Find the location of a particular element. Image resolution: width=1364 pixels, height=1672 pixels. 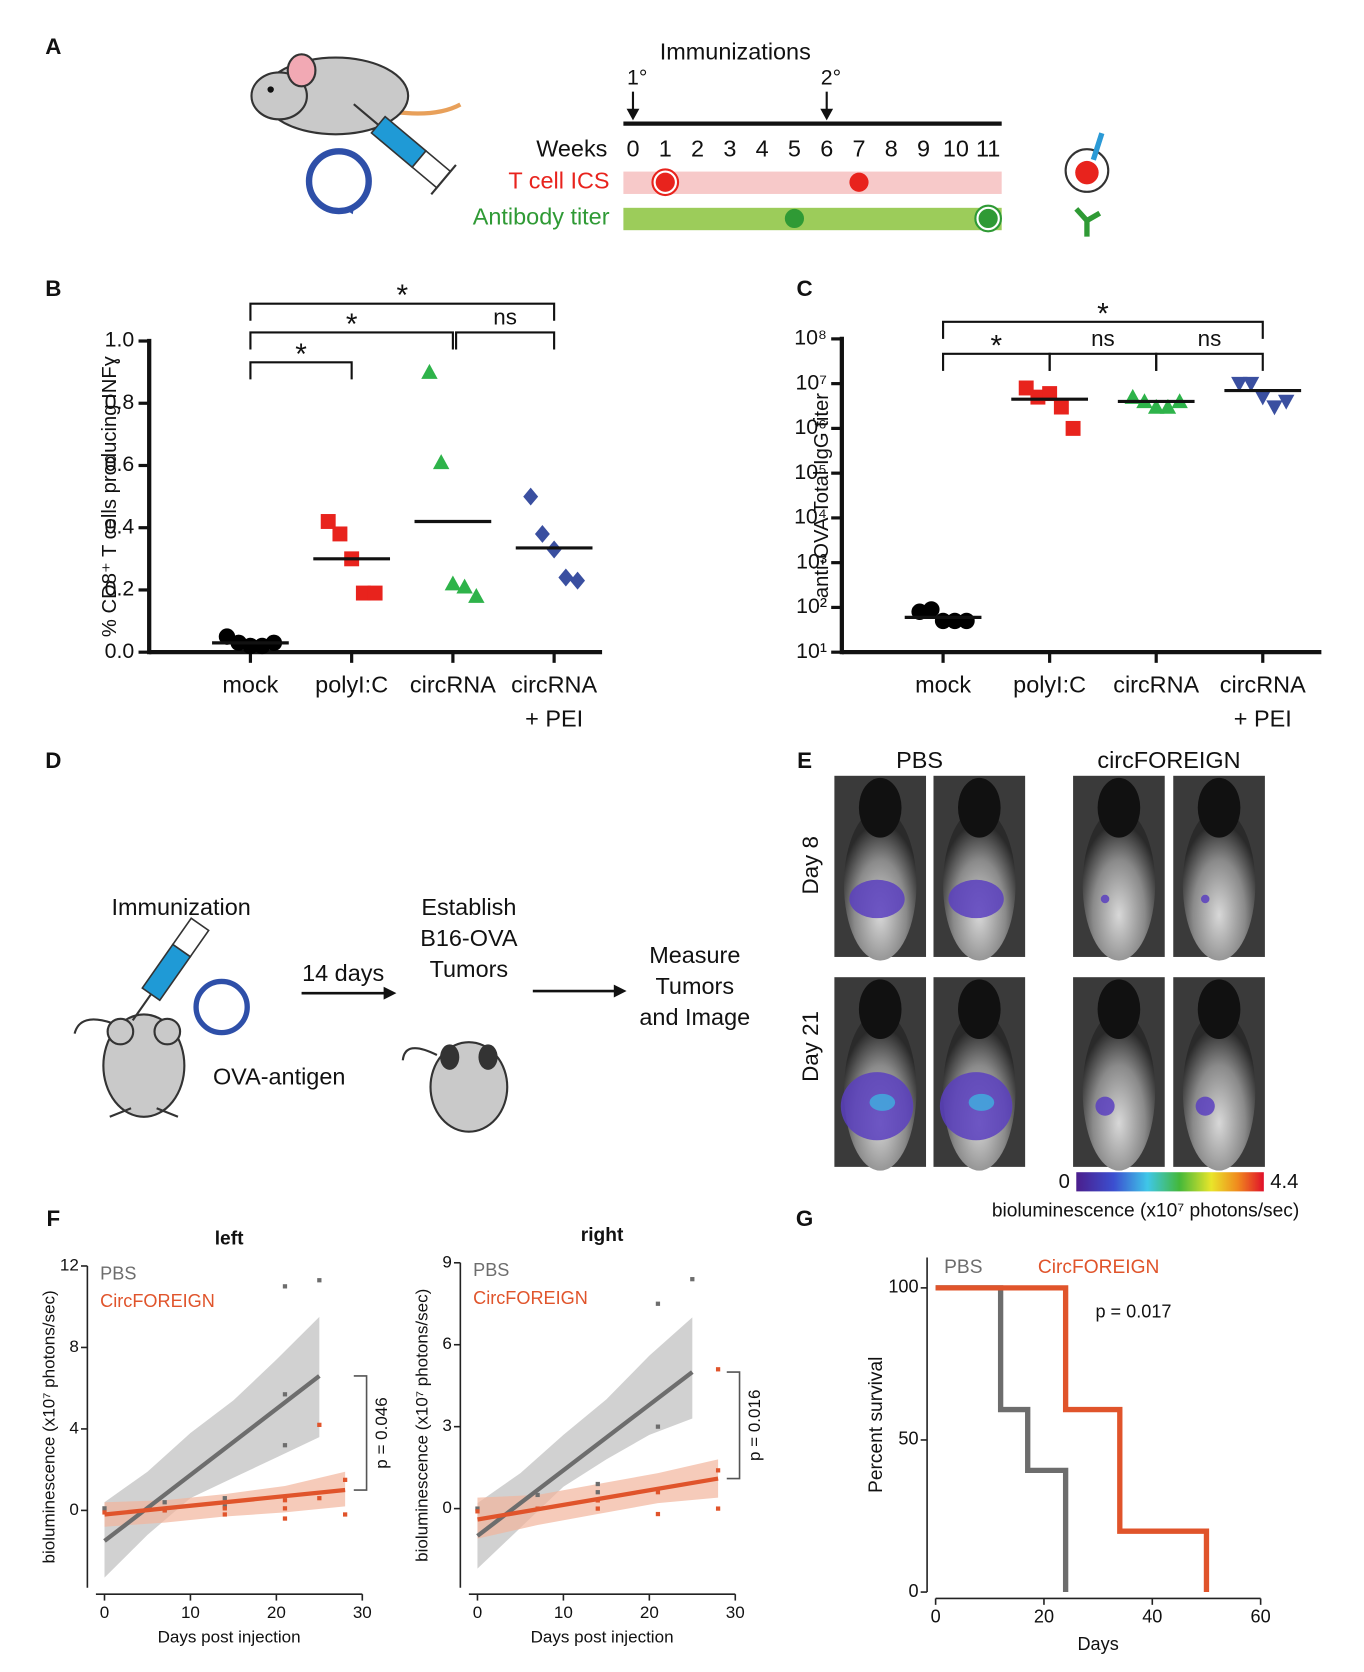

y-tick-label: 1.0 is located at coordinates (120, 340).